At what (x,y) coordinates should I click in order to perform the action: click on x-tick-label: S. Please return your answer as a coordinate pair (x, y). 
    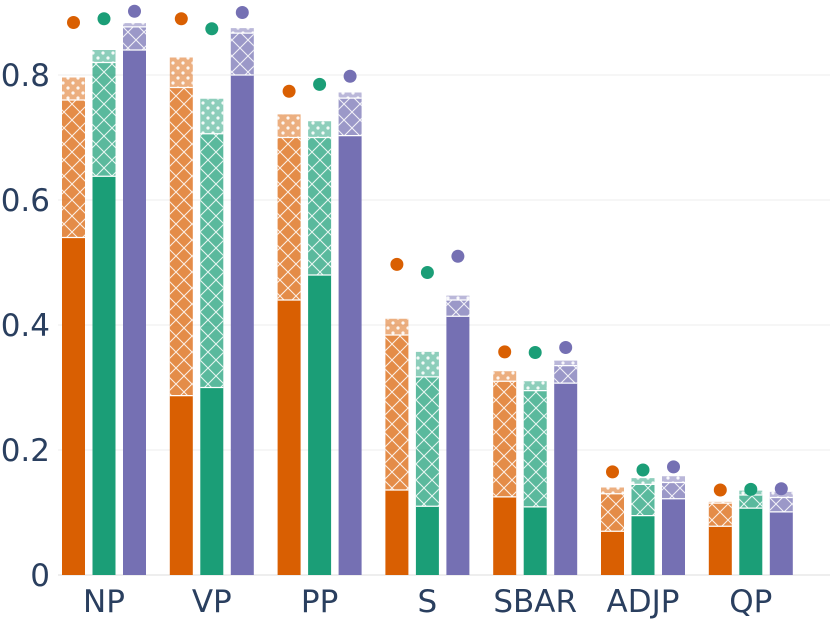
    Looking at the image, I should click on (428, 602).